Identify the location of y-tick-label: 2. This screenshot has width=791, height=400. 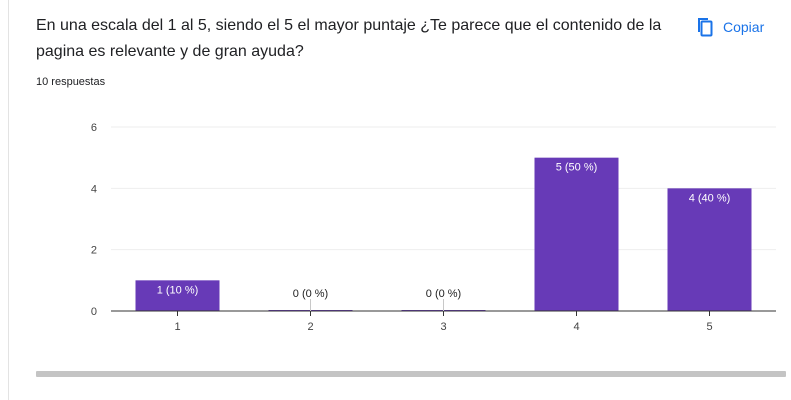
(94, 251).